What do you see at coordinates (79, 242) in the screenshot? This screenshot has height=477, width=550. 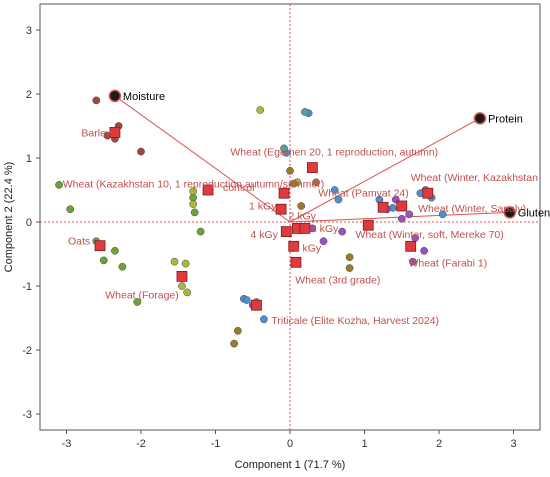 I see `sample-label: Oats` at bounding box center [79, 242].